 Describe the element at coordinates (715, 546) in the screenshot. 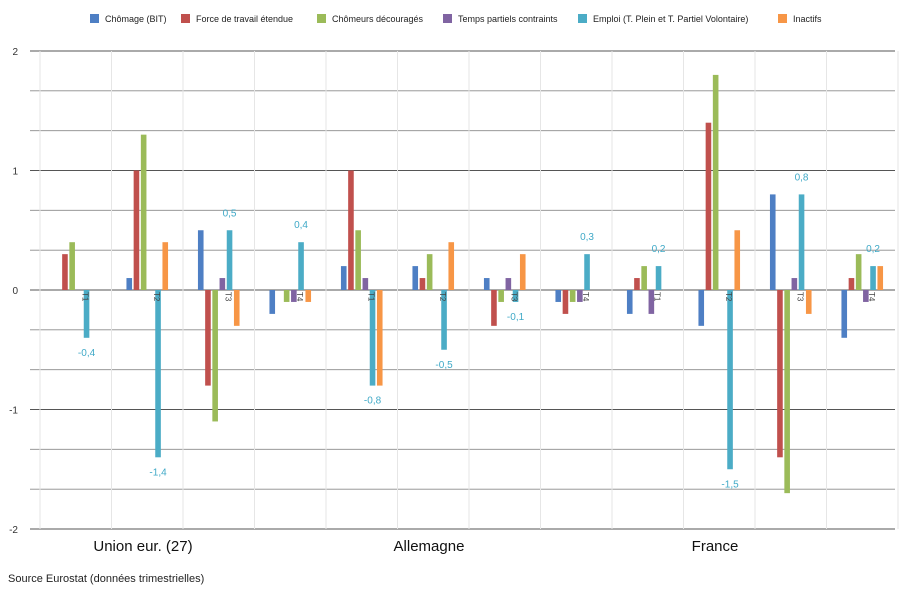

I see `group-label: France` at that location.